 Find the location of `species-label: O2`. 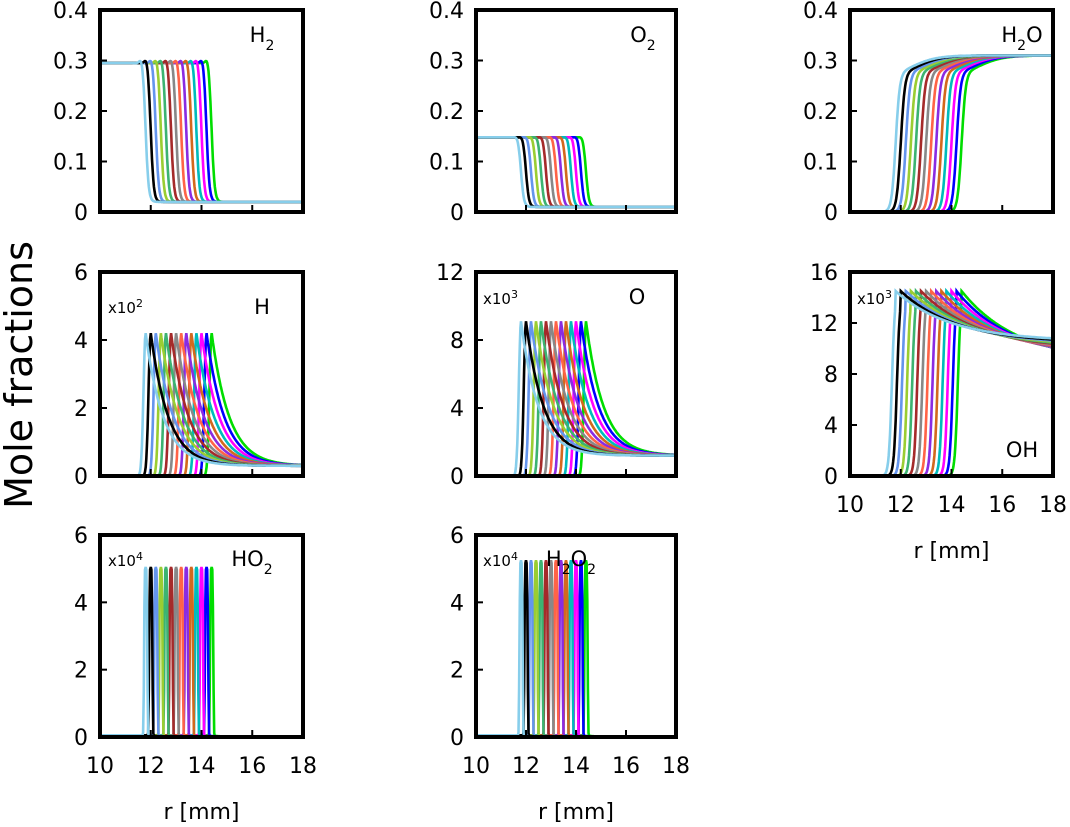

species-label: O2 is located at coordinates (642, 38).